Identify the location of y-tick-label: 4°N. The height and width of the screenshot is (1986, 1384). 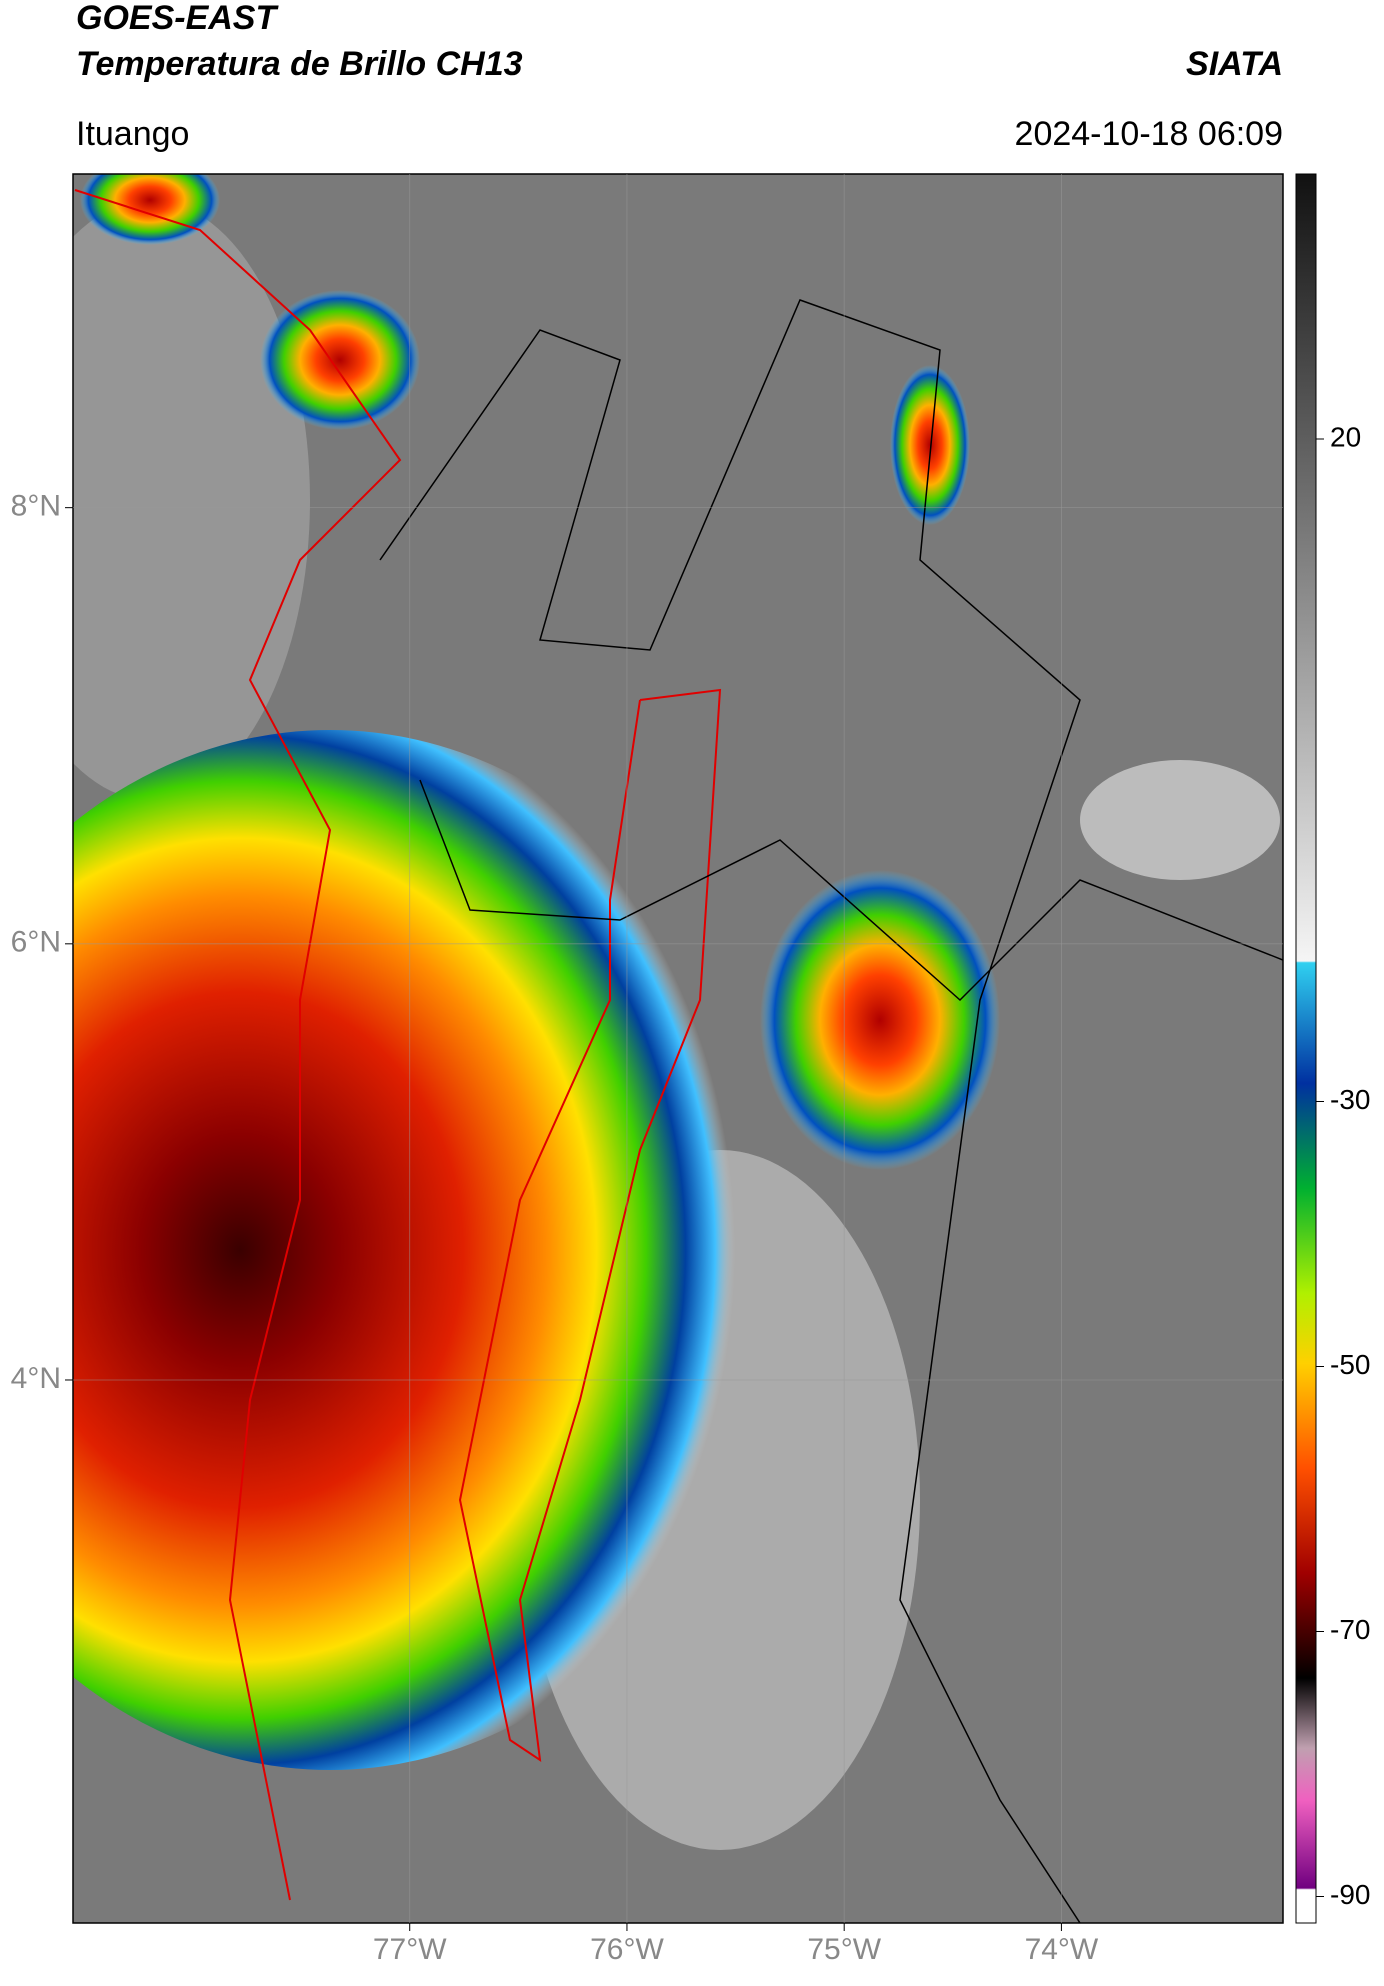
(36, 1378).